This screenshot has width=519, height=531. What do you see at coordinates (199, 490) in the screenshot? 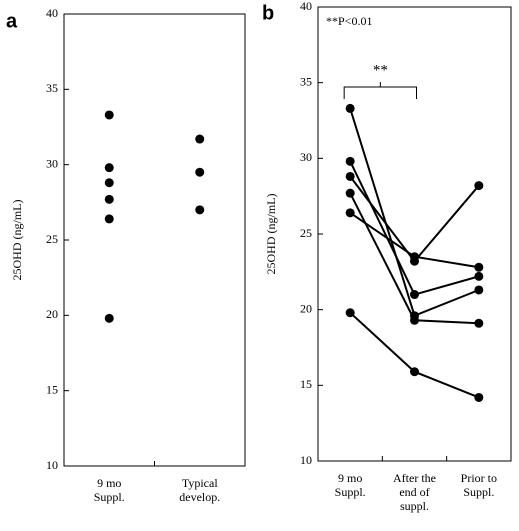
I see `x-tick-label: Typical develop.` at bounding box center [199, 490].